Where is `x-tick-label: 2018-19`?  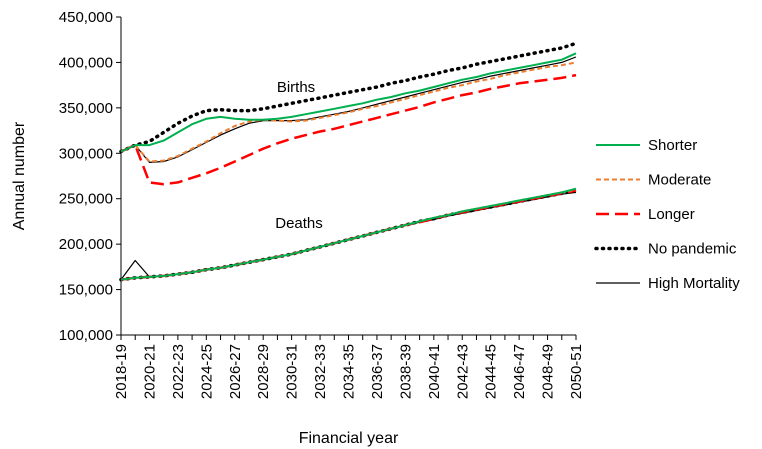 x-tick-label: 2018-19 is located at coordinates (121, 371).